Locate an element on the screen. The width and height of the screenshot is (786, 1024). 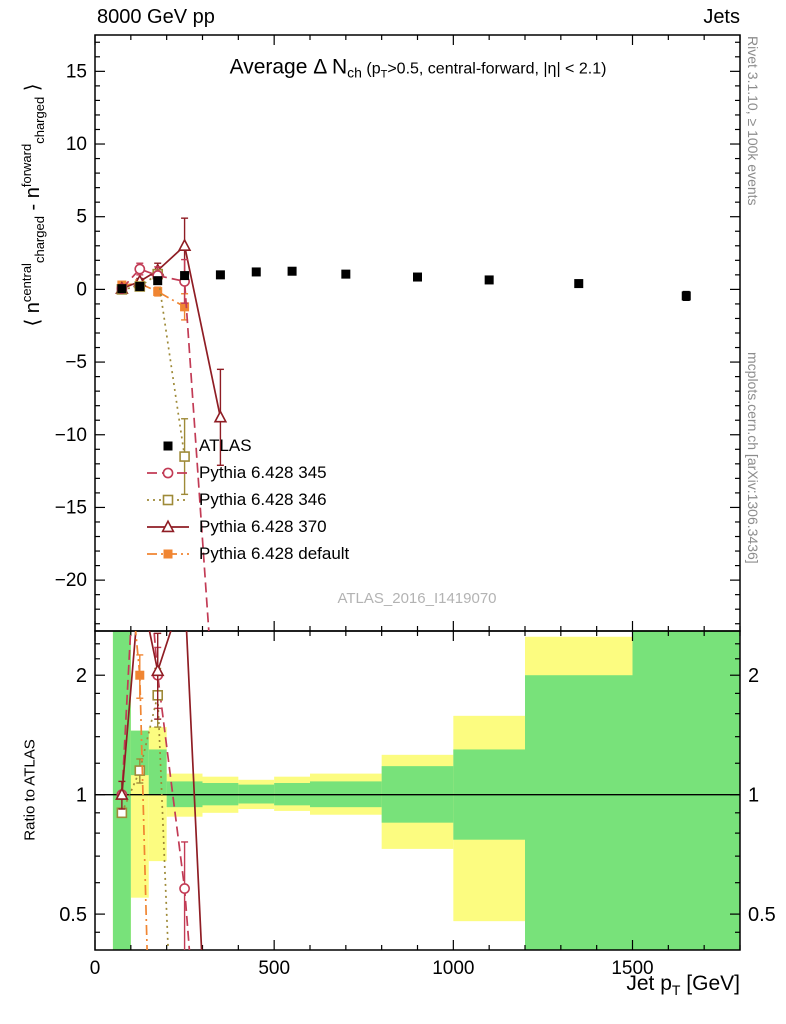
ratio-y-axis-label: Ratio to ATLAS is located at coordinates (30, 790).